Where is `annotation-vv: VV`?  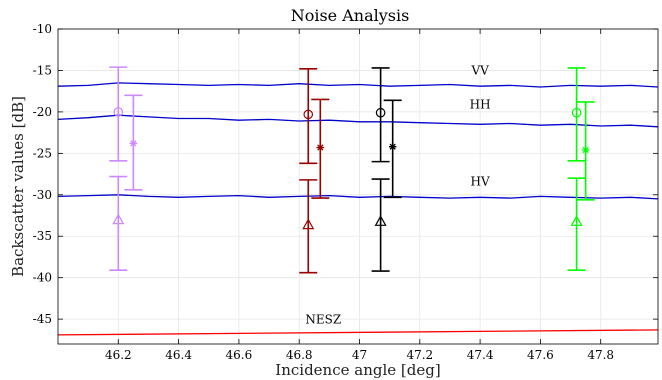
annotation-vv: VV is located at coordinates (479, 71).